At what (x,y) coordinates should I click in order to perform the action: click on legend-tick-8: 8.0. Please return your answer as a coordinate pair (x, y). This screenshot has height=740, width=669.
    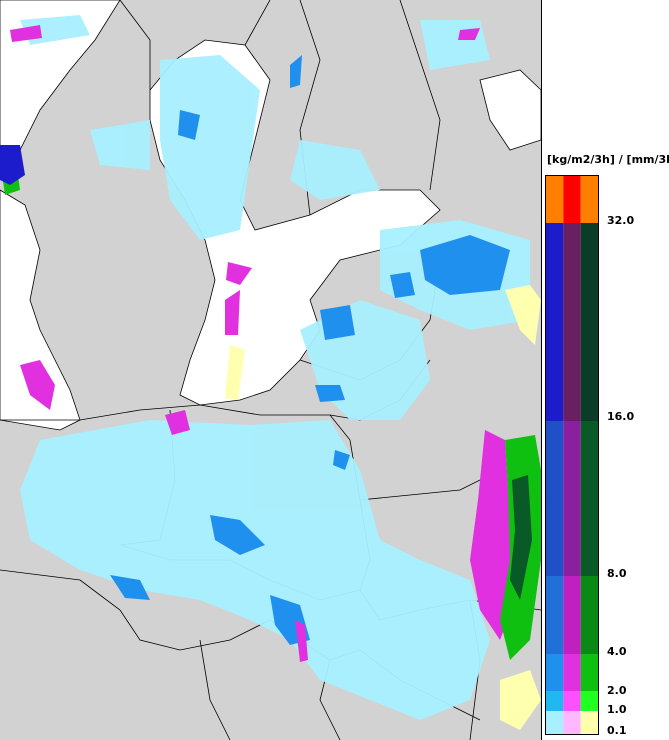
    Looking at the image, I should click on (617, 573).